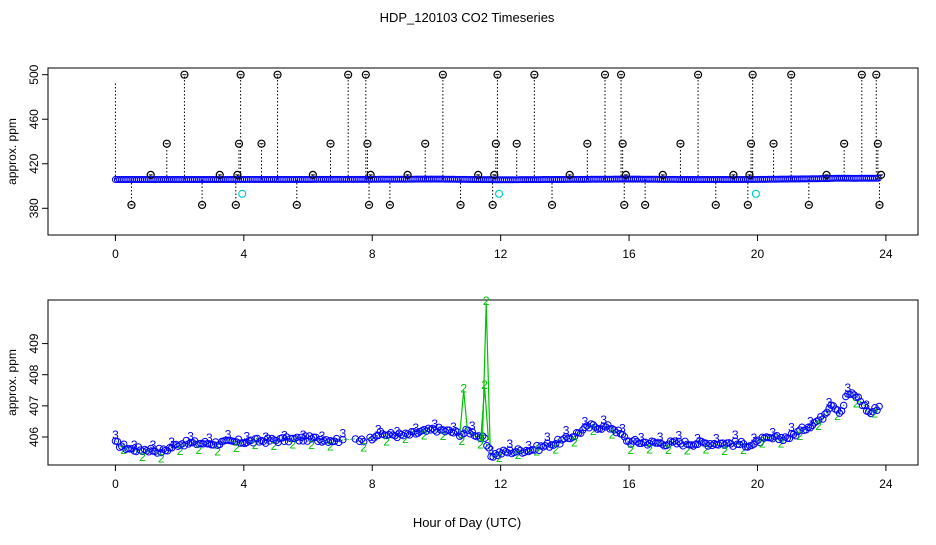  I want to click on x-tick-label: 12, so click(501, 484).